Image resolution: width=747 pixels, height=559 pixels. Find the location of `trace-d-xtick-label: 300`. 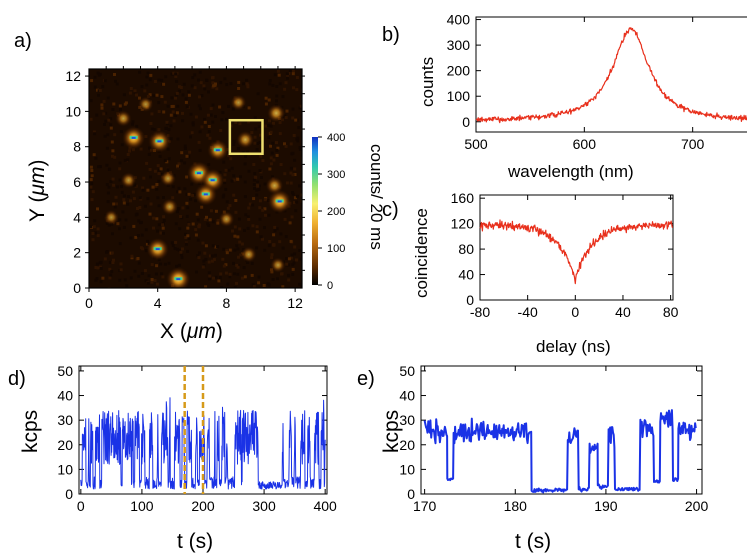

trace-d-xtick-label: 300 is located at coordinates (264, 506).